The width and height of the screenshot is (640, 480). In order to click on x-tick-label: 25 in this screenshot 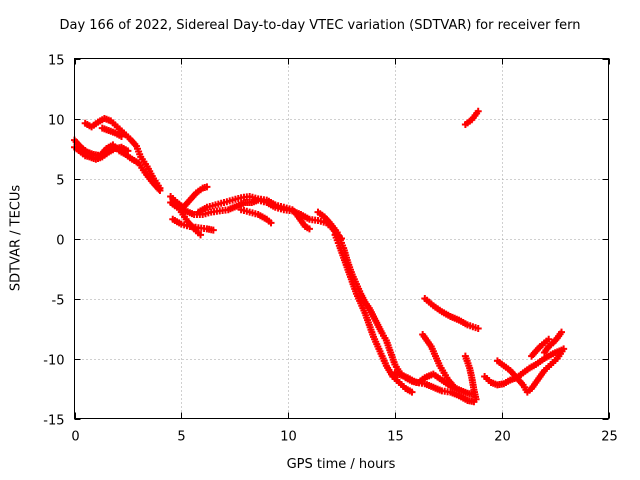, I will do `click(609, 437)`.